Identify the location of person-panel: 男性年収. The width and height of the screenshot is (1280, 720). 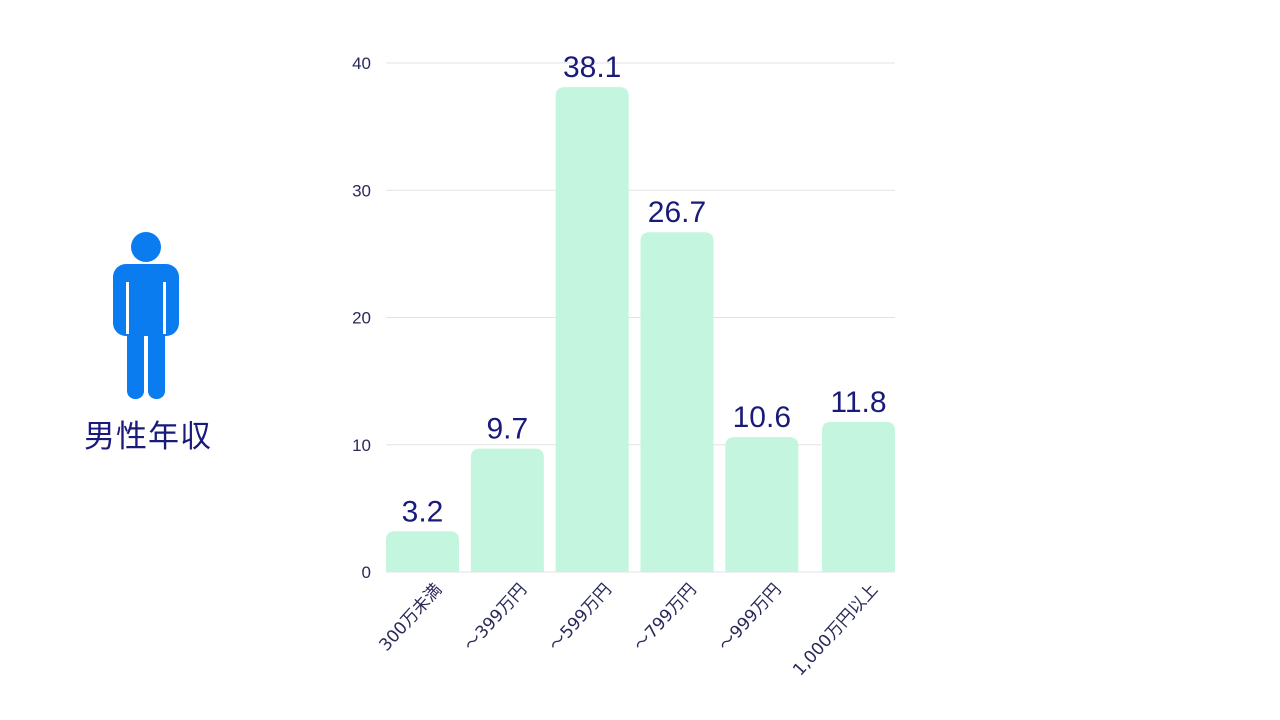
(148, 340).